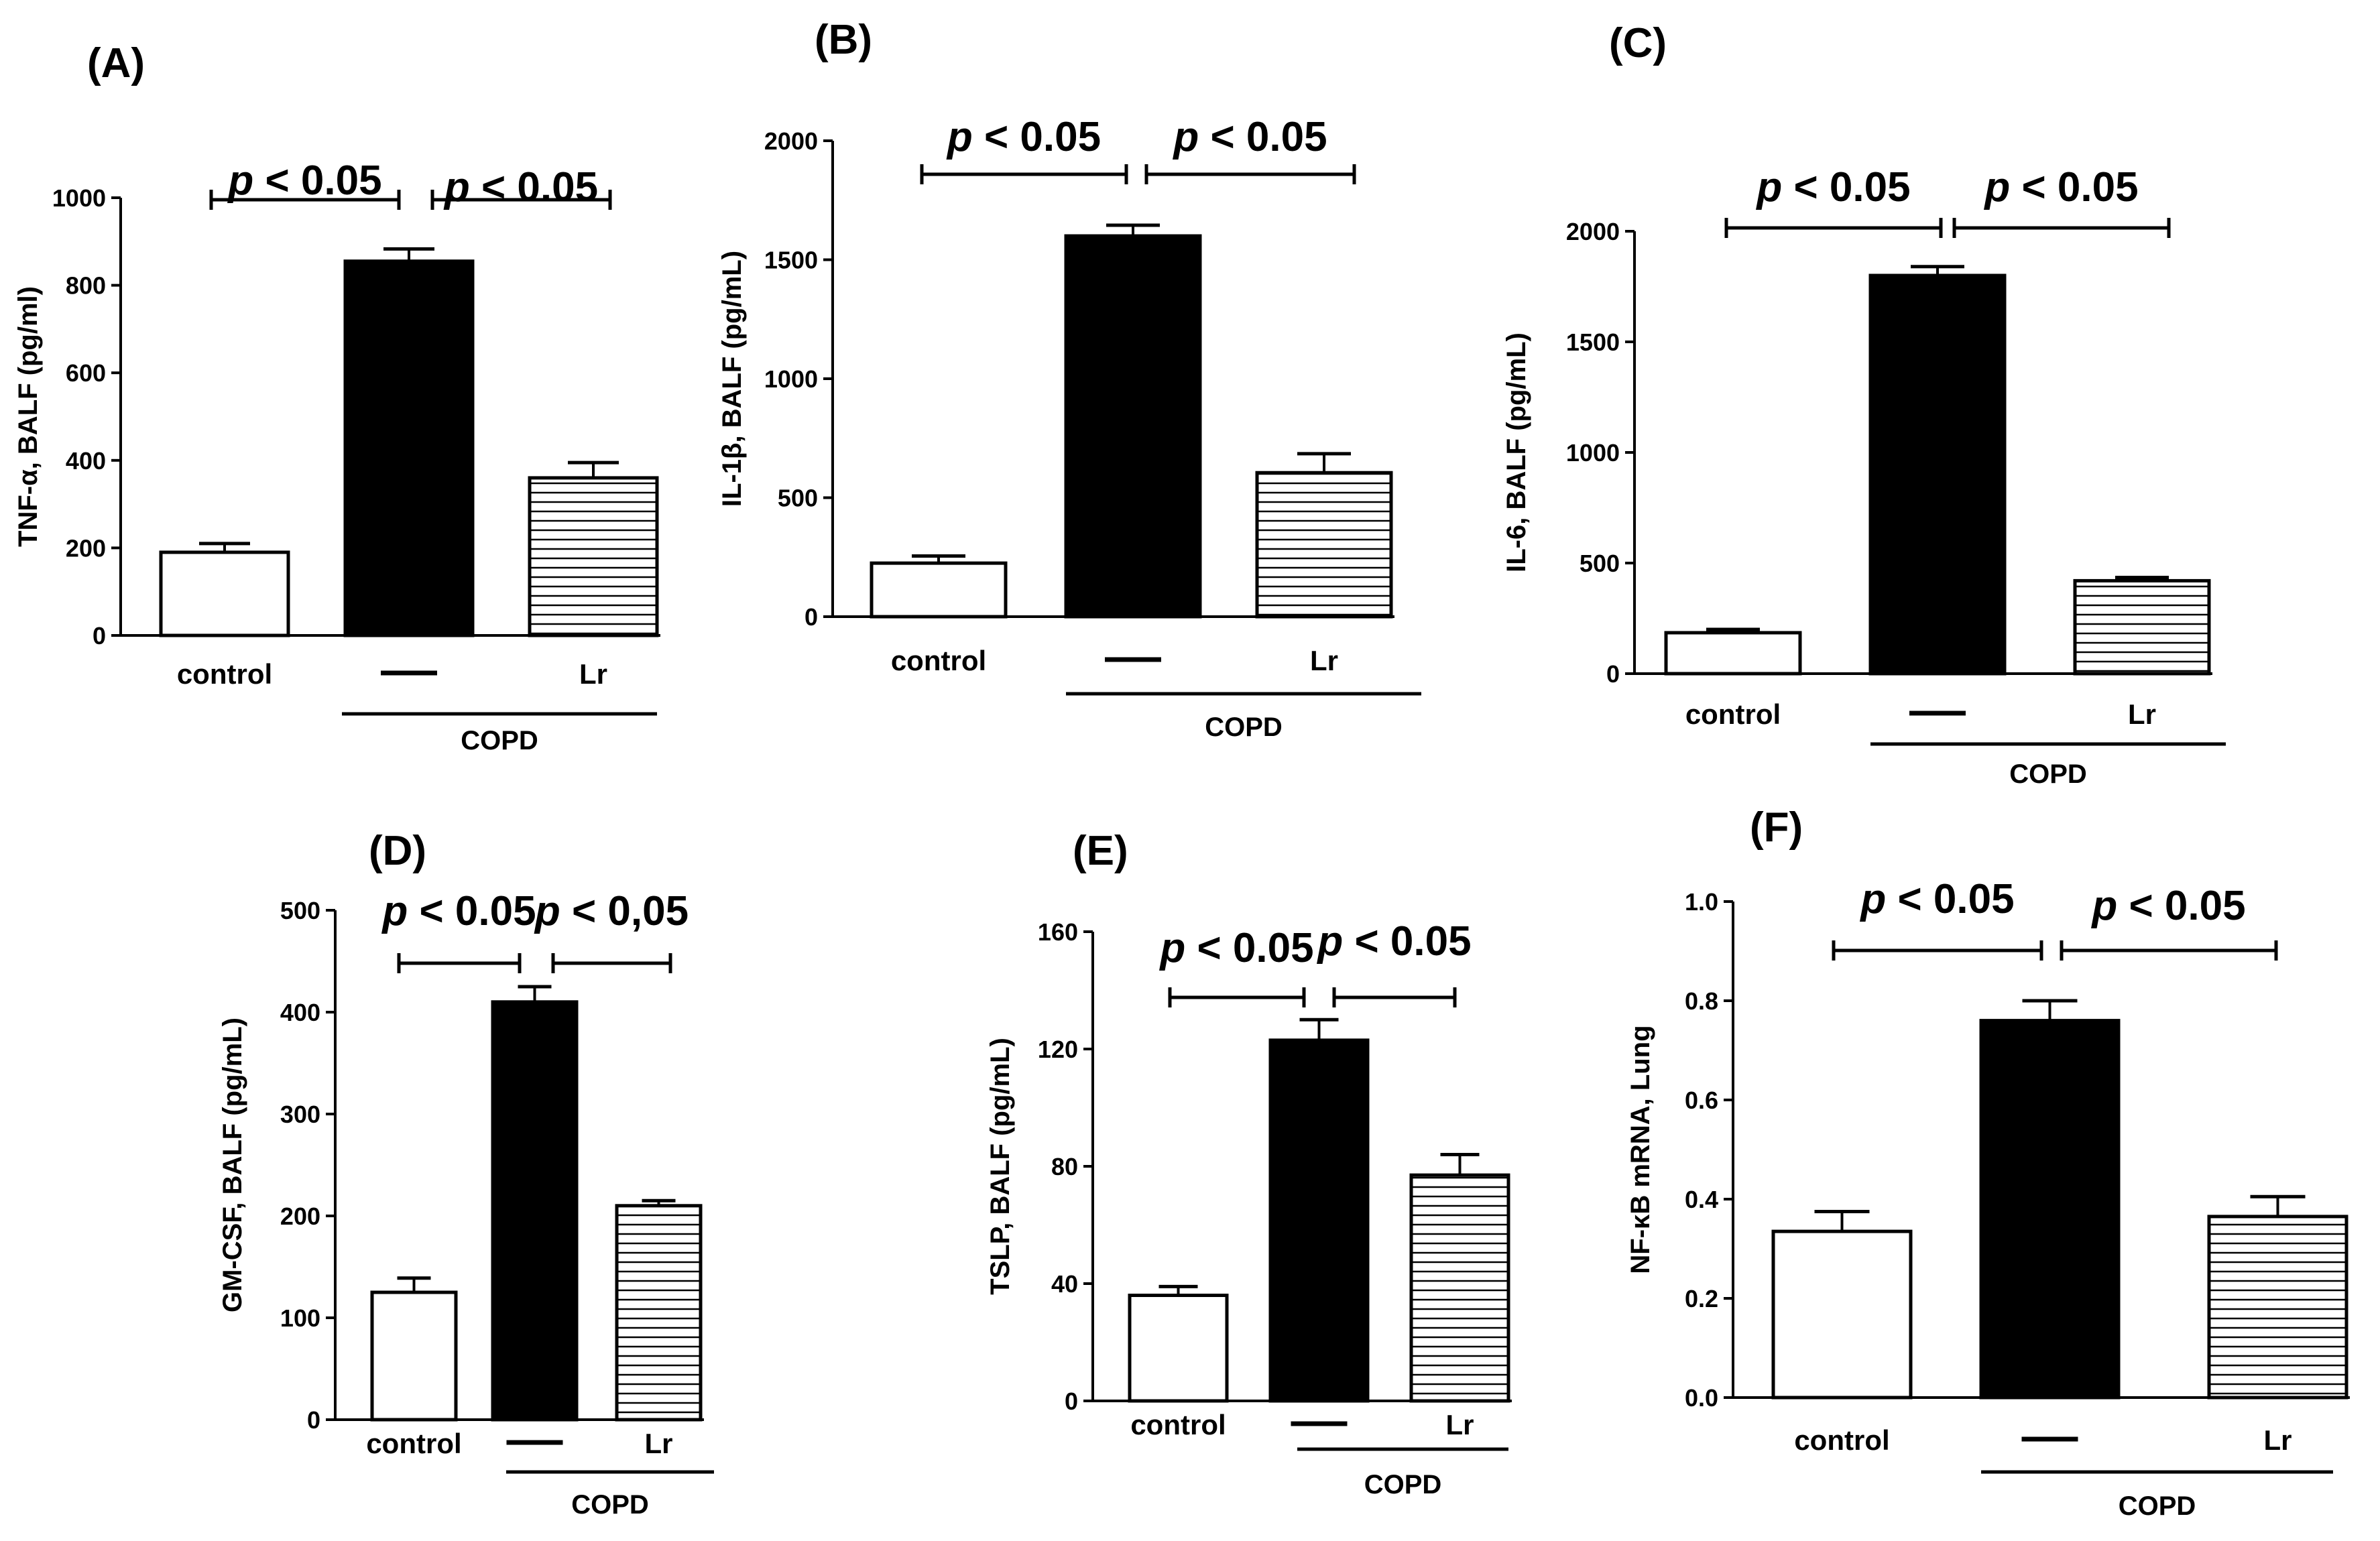 The height and width of the screenshot is (1541, 2380). What do you see at coordinates (611, 911) in the screenshot?
I see `panel-d-sig-label: p < 0,05` at bounding box center [611, 911].